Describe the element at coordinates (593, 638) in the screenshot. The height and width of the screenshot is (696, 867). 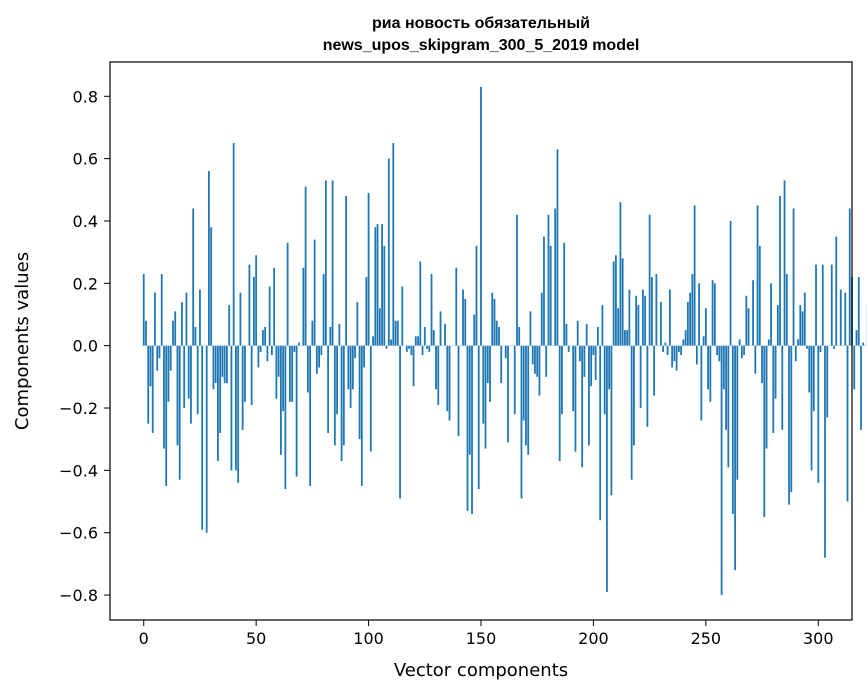
I see `x-tick-label: 200` at that location.